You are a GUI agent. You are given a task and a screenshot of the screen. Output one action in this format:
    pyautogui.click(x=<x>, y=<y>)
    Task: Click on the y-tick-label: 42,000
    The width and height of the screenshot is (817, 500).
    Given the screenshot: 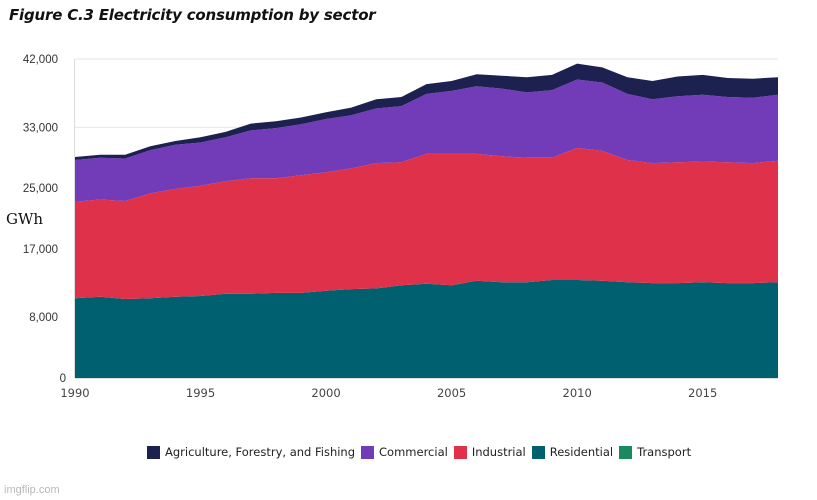 What is the action you would take?
    pyautogui.click(x=40, y=60)
    